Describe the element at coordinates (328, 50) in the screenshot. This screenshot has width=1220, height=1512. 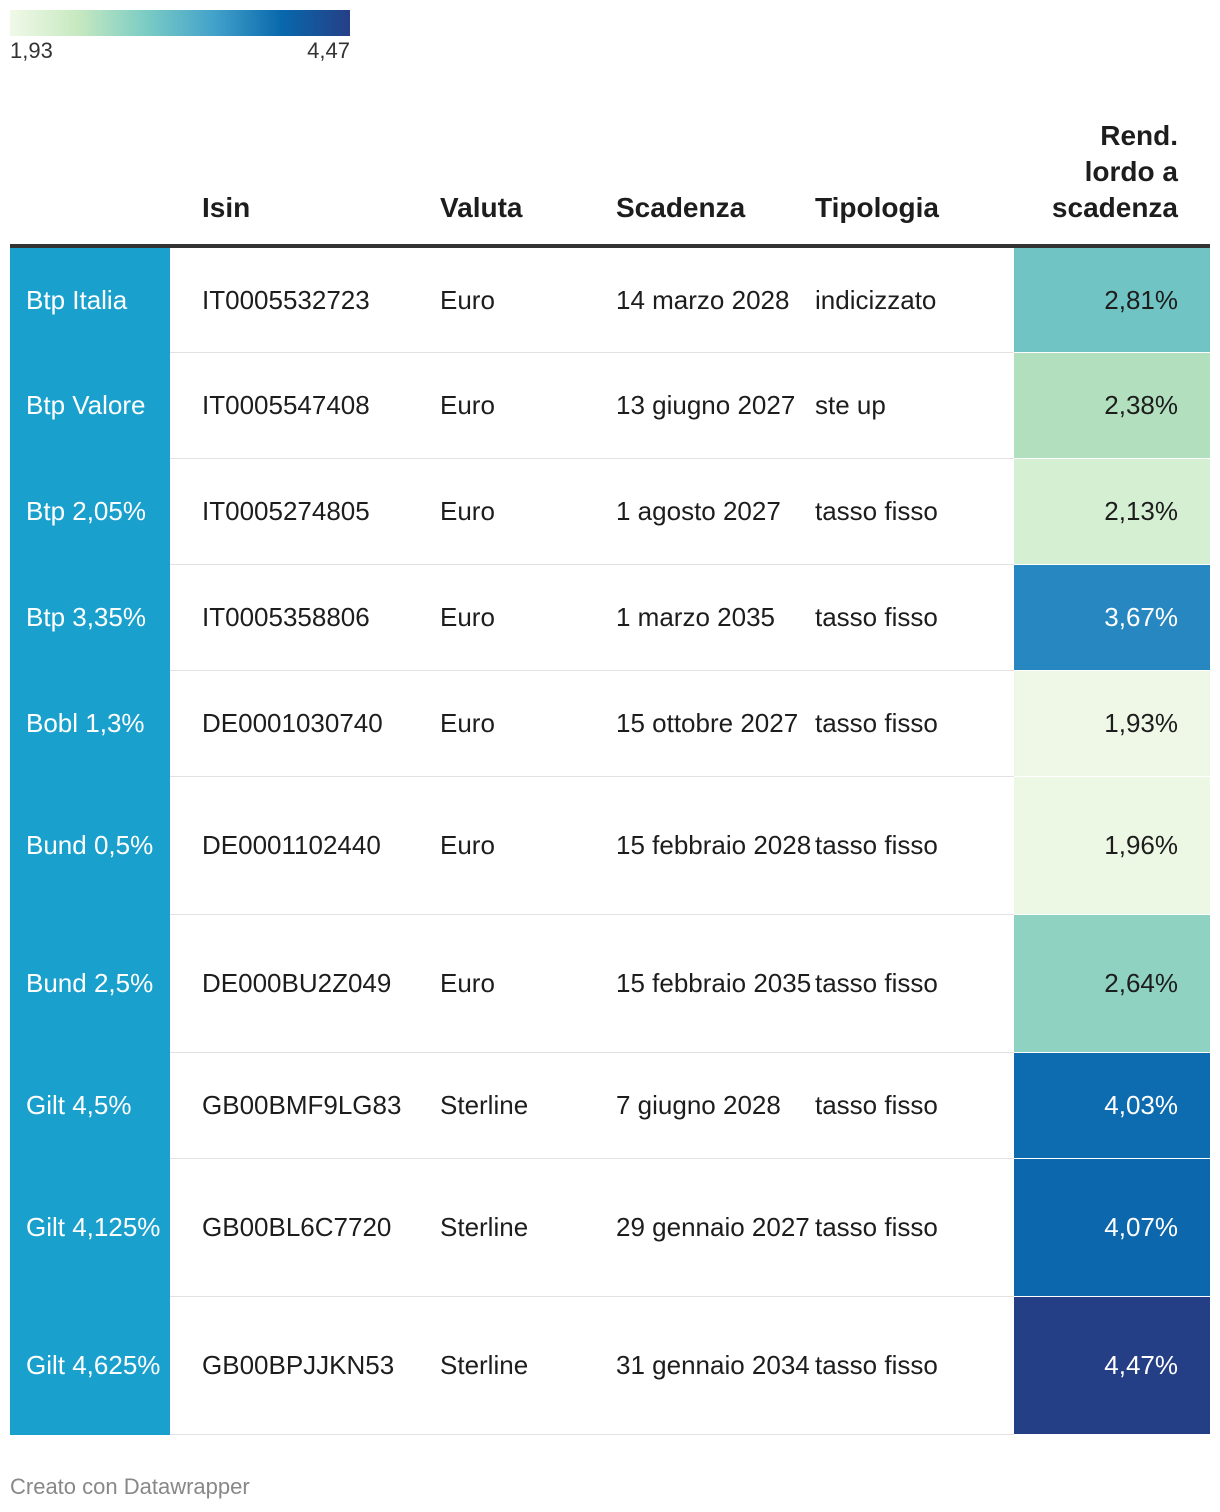
I see `legend-max-label: 4,47` at that location.